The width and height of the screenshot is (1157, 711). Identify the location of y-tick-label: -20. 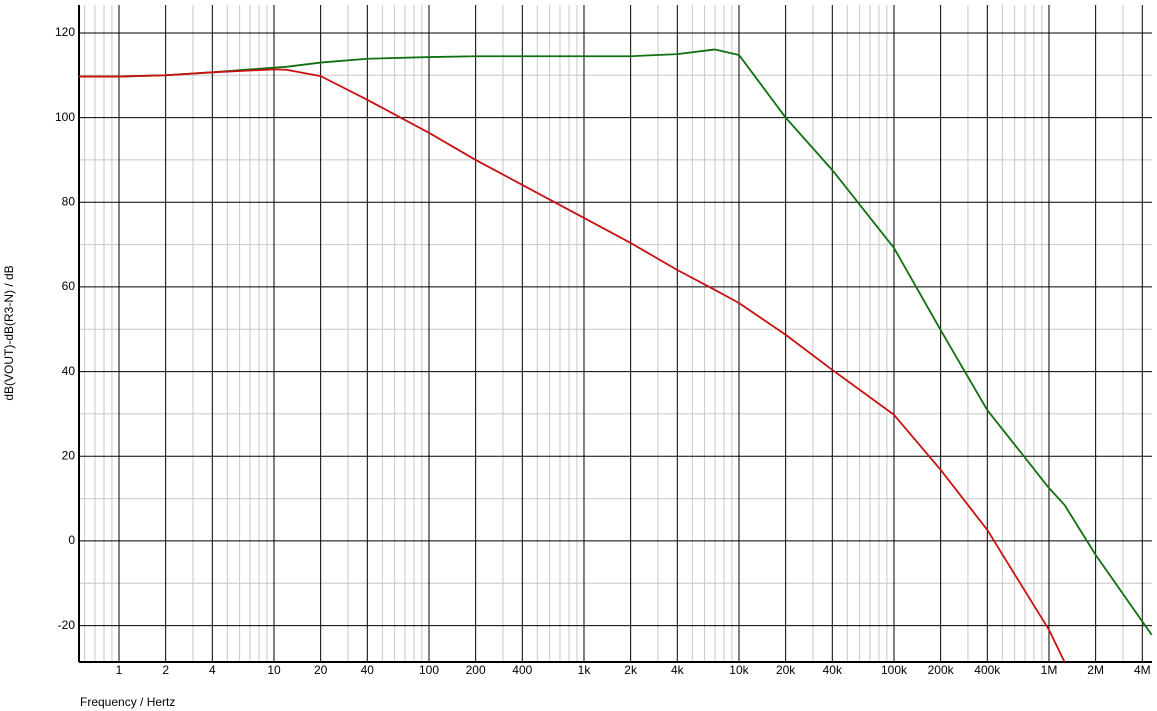
(67, 625).